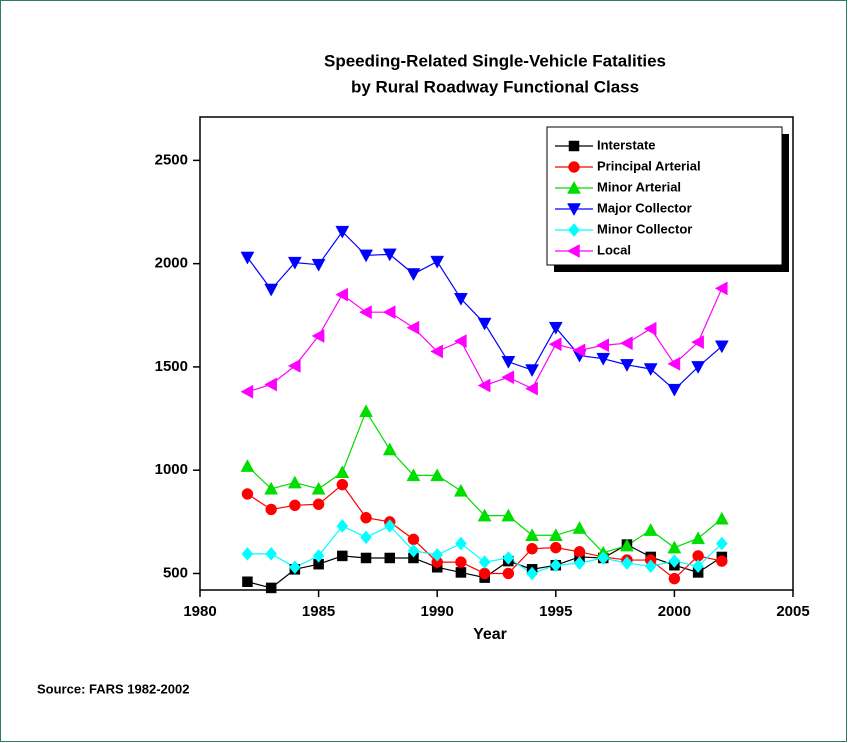  What do you see at coordinates (113, 688) in the screenshot?
I see `source-note: Source: FARS 1982-2002` at bounding box center [113, 688].